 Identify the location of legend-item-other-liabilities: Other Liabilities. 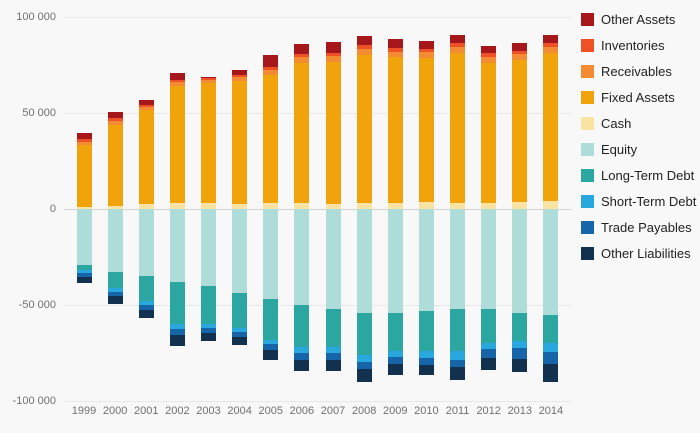
(638, 253).